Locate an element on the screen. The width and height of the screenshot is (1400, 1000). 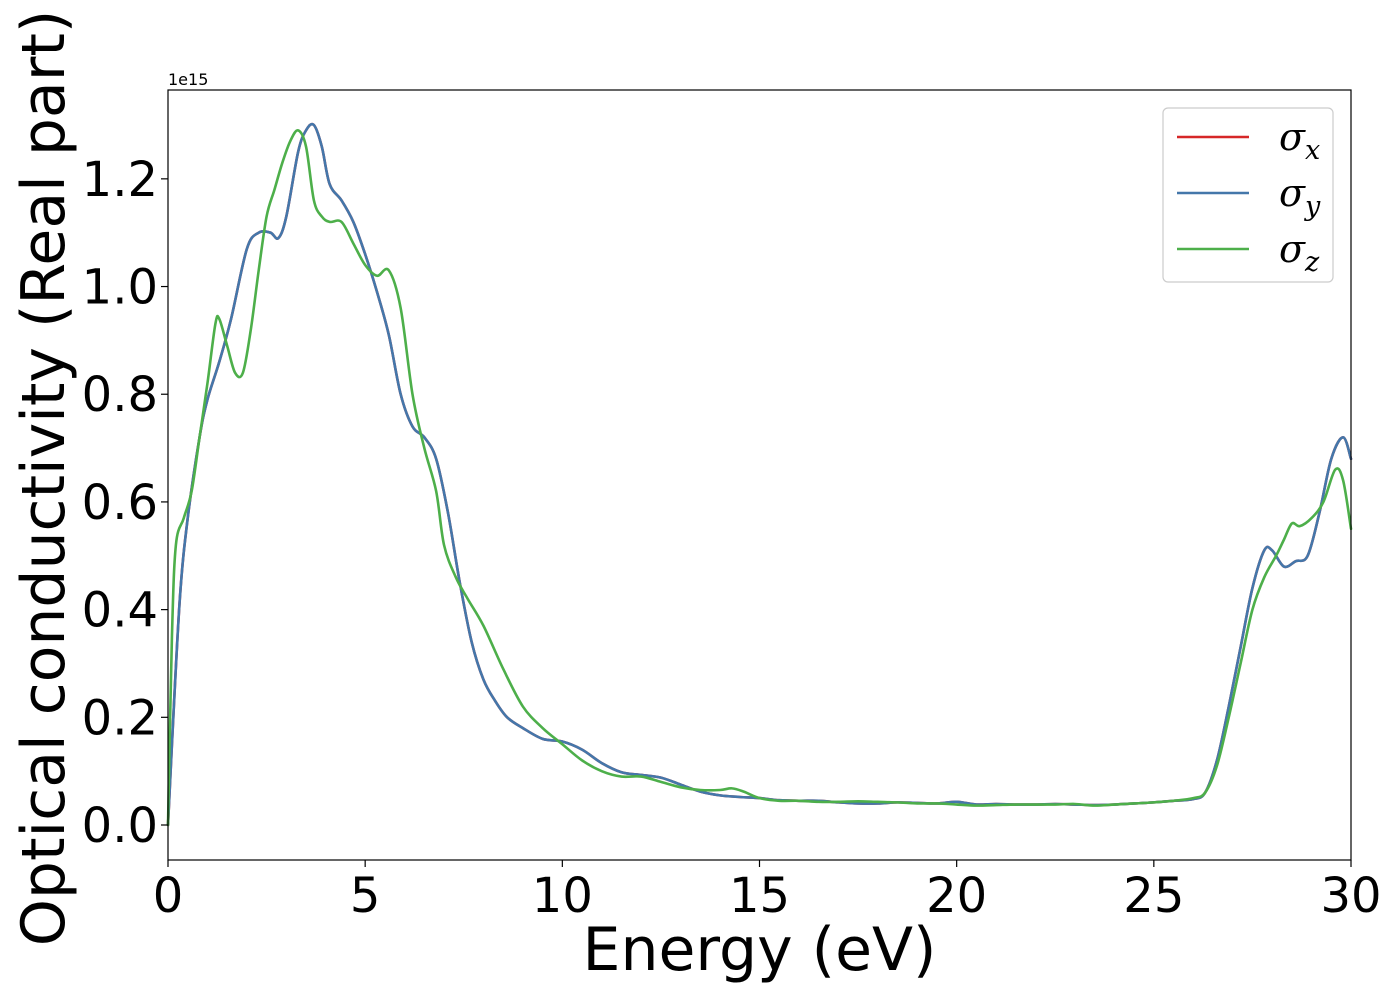
y-axis: 0.0 0.2 0.4 0.6 0.8 1.0 1.2 is located at coordinates (125, 503).